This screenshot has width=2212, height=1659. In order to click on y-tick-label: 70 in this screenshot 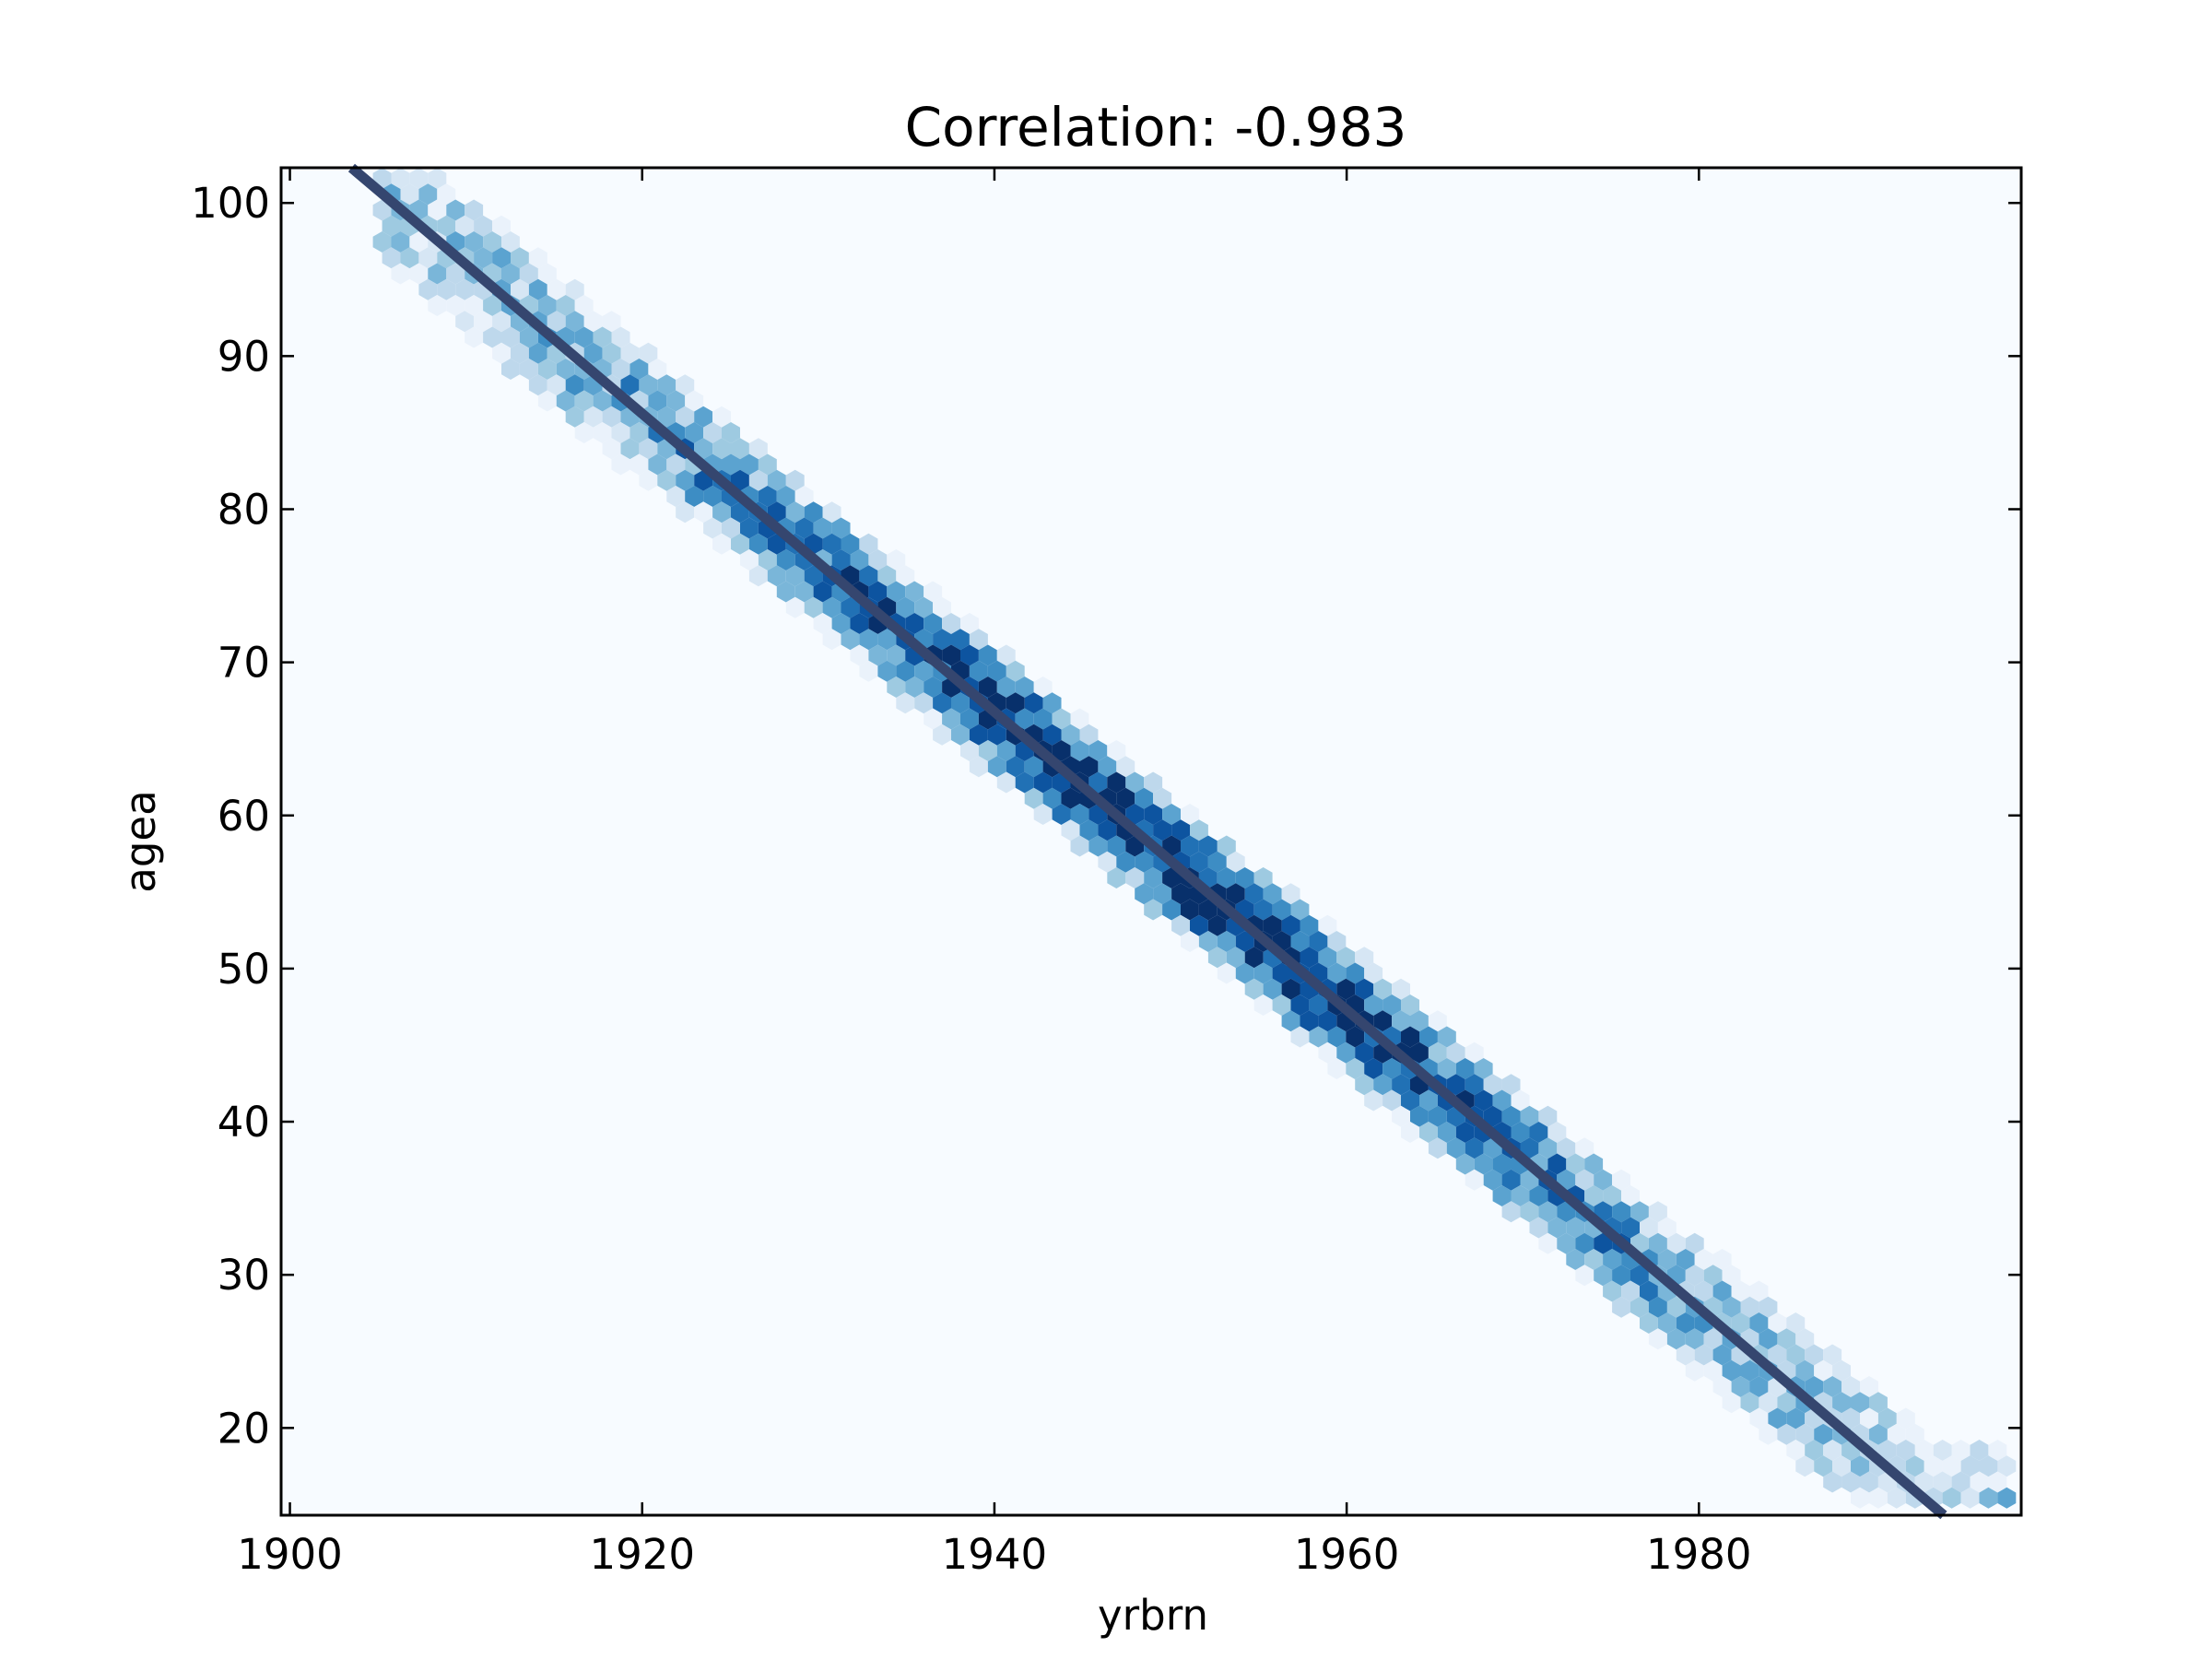, I will do `click(244, 663)`.